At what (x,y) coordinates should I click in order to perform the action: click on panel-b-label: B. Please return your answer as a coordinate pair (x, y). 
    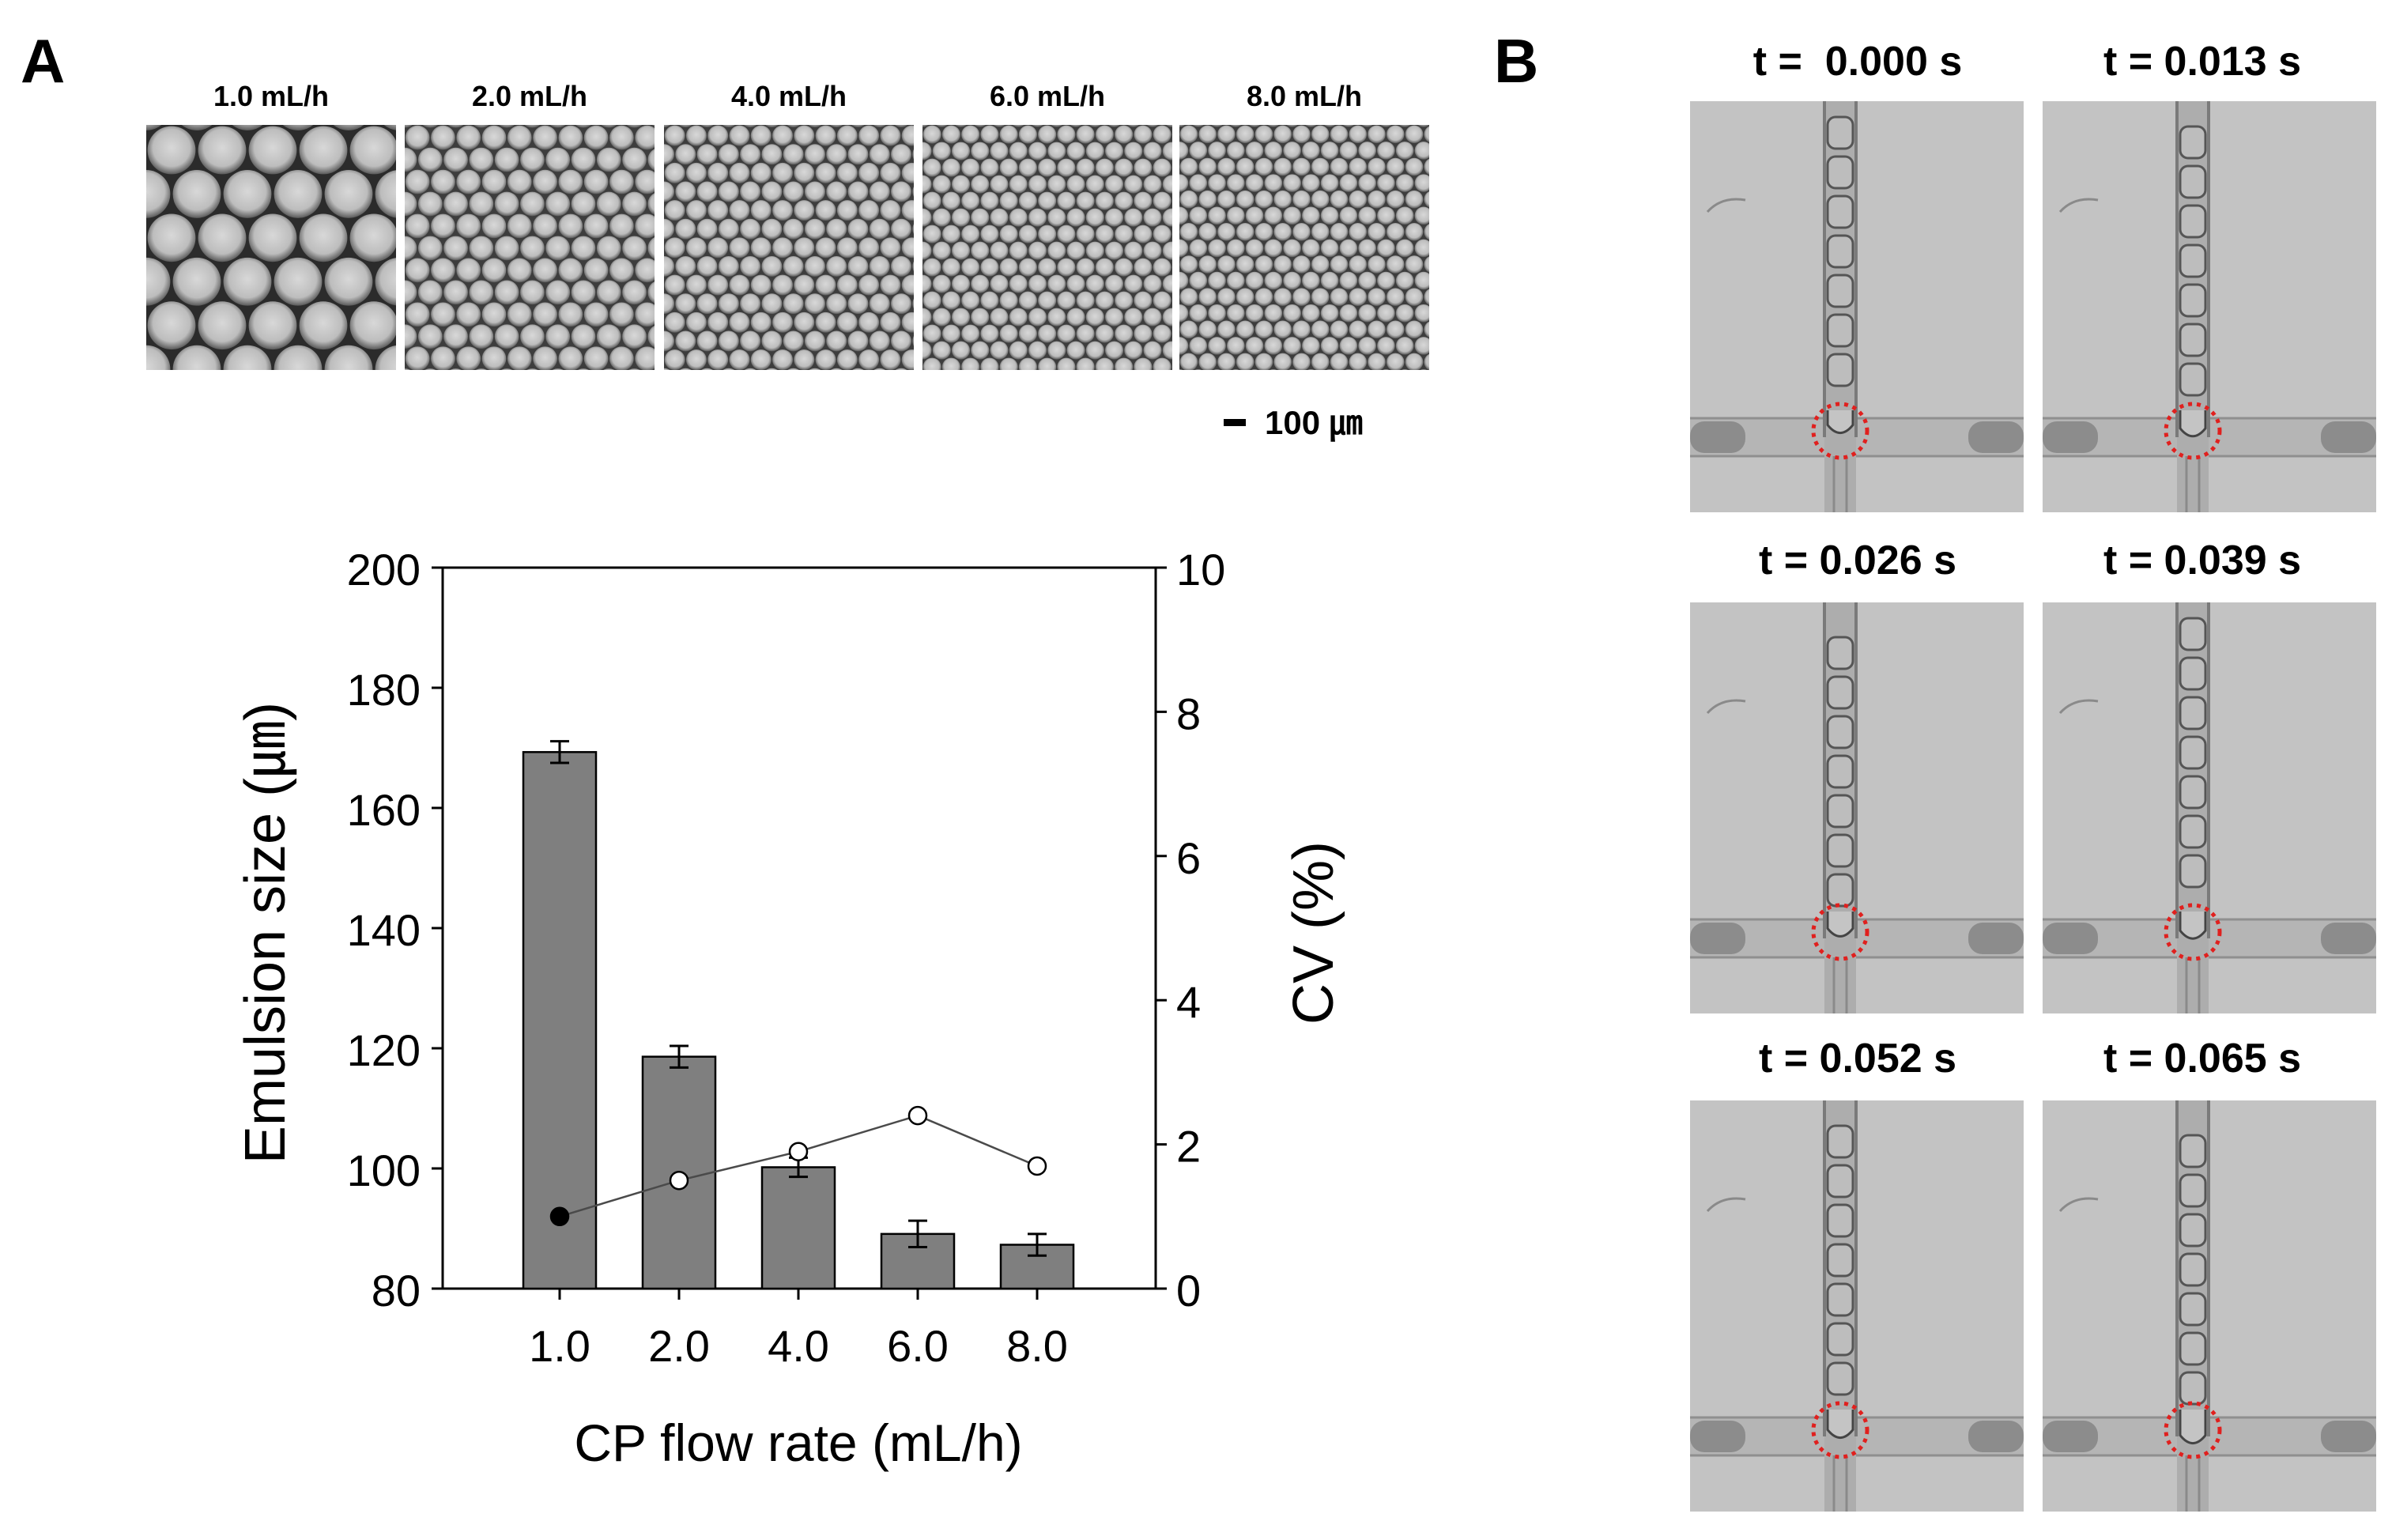
    Looking at the image, I should click on (1516, 61).